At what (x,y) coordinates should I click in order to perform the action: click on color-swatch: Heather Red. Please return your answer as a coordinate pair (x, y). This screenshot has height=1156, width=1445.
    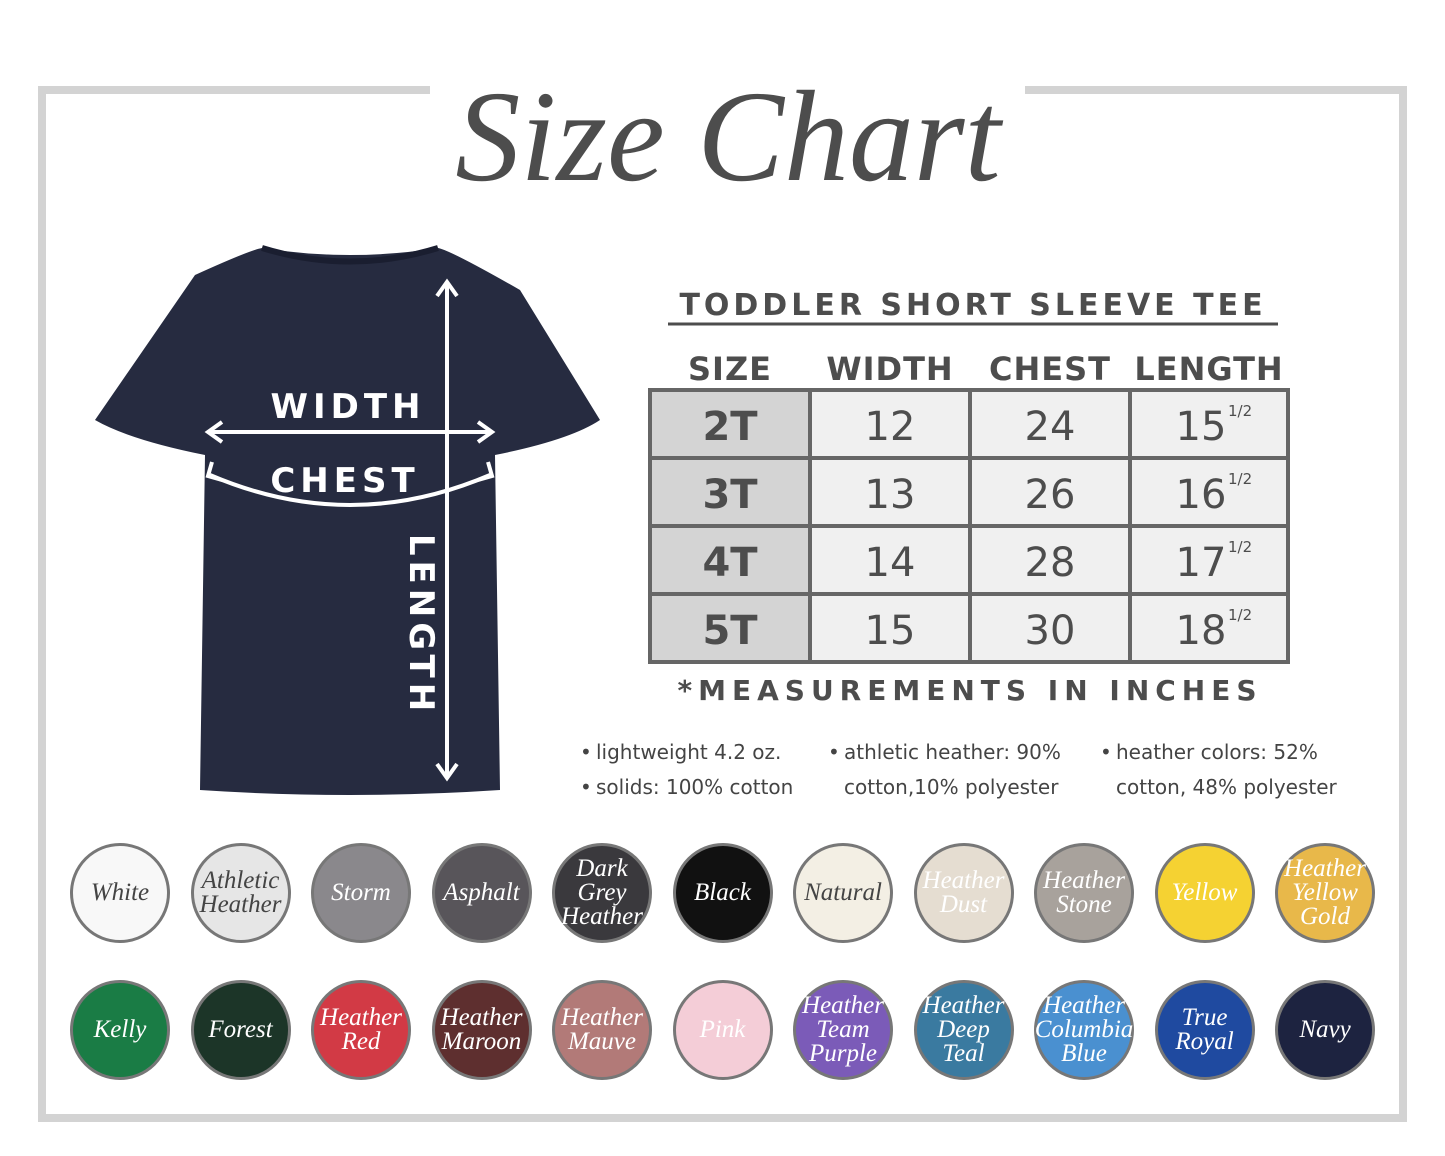
    Looking at the image, I should click on (361, 1030).